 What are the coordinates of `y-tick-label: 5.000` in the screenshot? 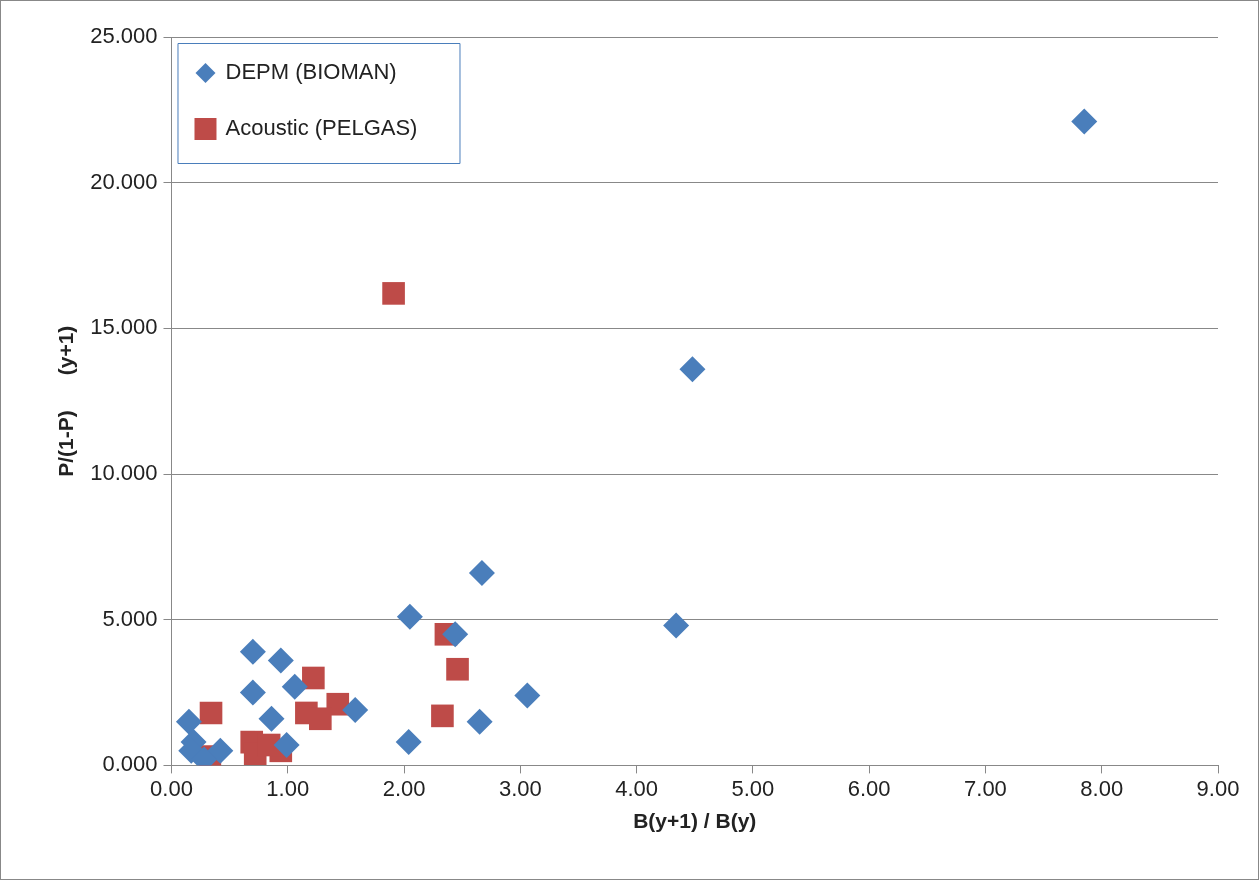 It's located at (130, 618).